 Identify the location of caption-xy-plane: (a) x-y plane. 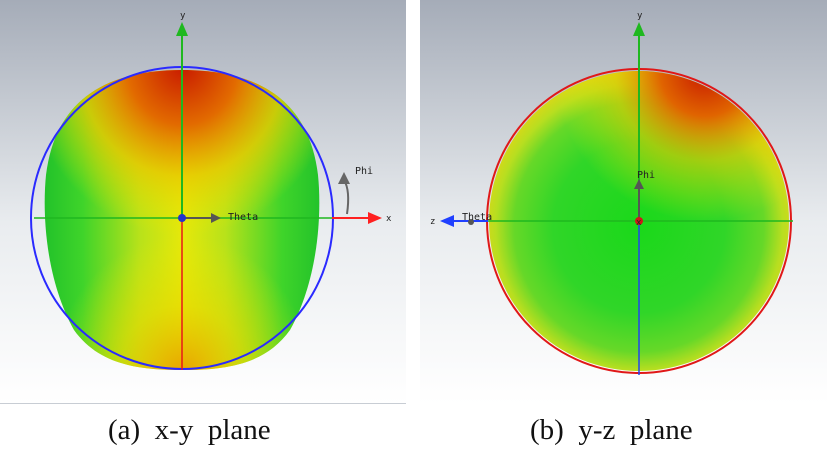
(189, 430).